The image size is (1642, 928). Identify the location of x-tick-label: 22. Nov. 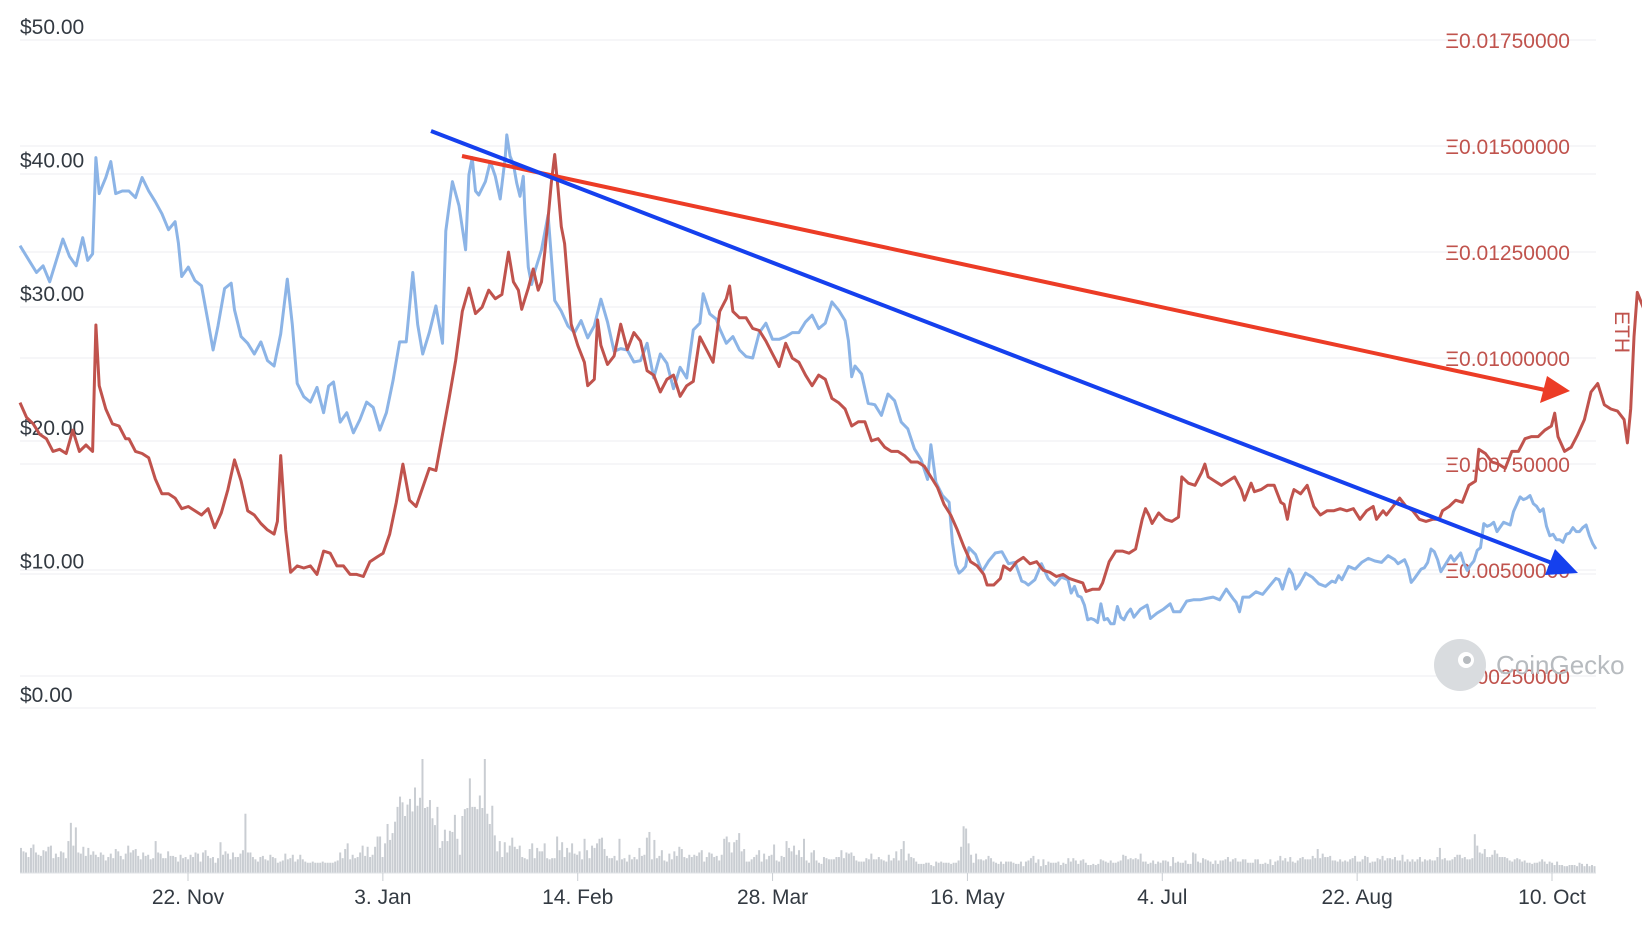
(188, 897).